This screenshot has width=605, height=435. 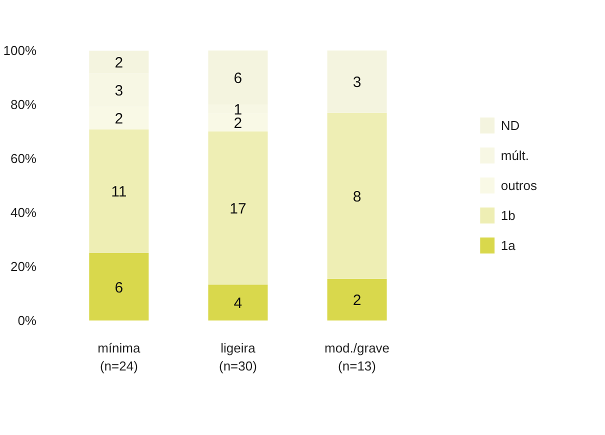 I want to click on x-tick-label: ligeira (n=30), so click(x=238, y=357).